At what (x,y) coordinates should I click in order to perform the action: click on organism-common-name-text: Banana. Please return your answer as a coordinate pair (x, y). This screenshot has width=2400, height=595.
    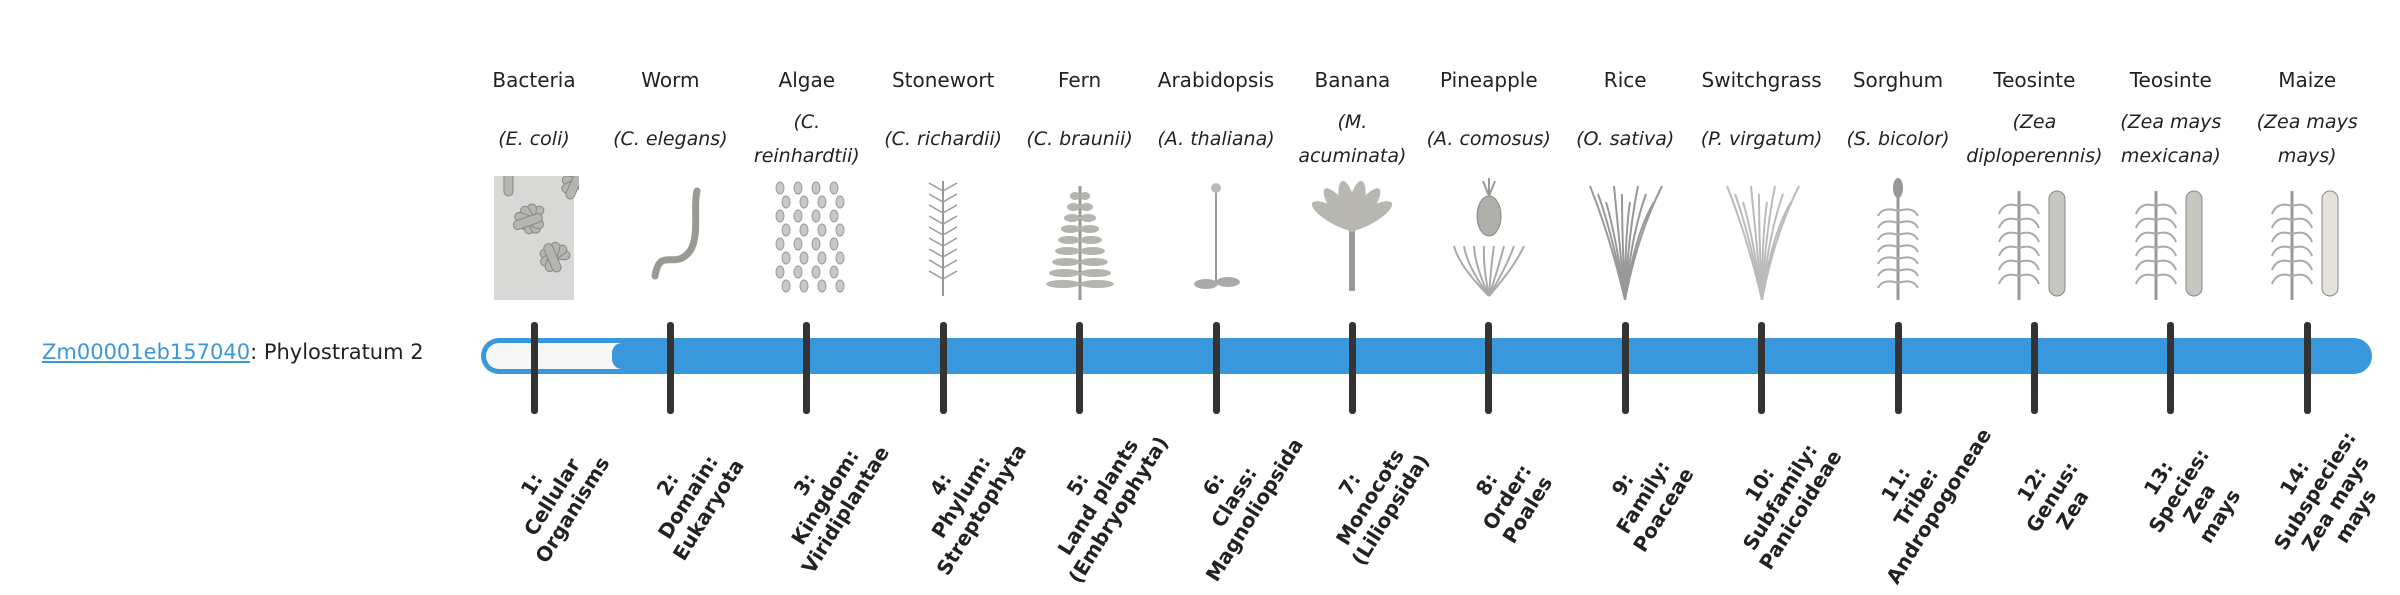
    Looking at the image, I should click on (1352, 80).